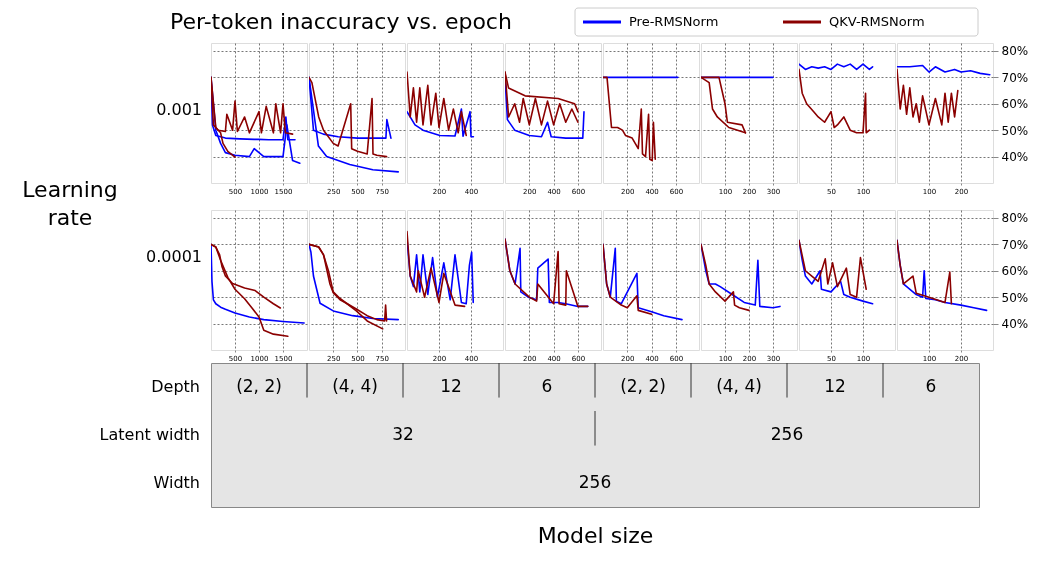 Image resolution: width=1058 pixels, height=580 pixels. Describe the element at coordinates (595, 535) in the screenshot. I see `text: Model size` at that location.